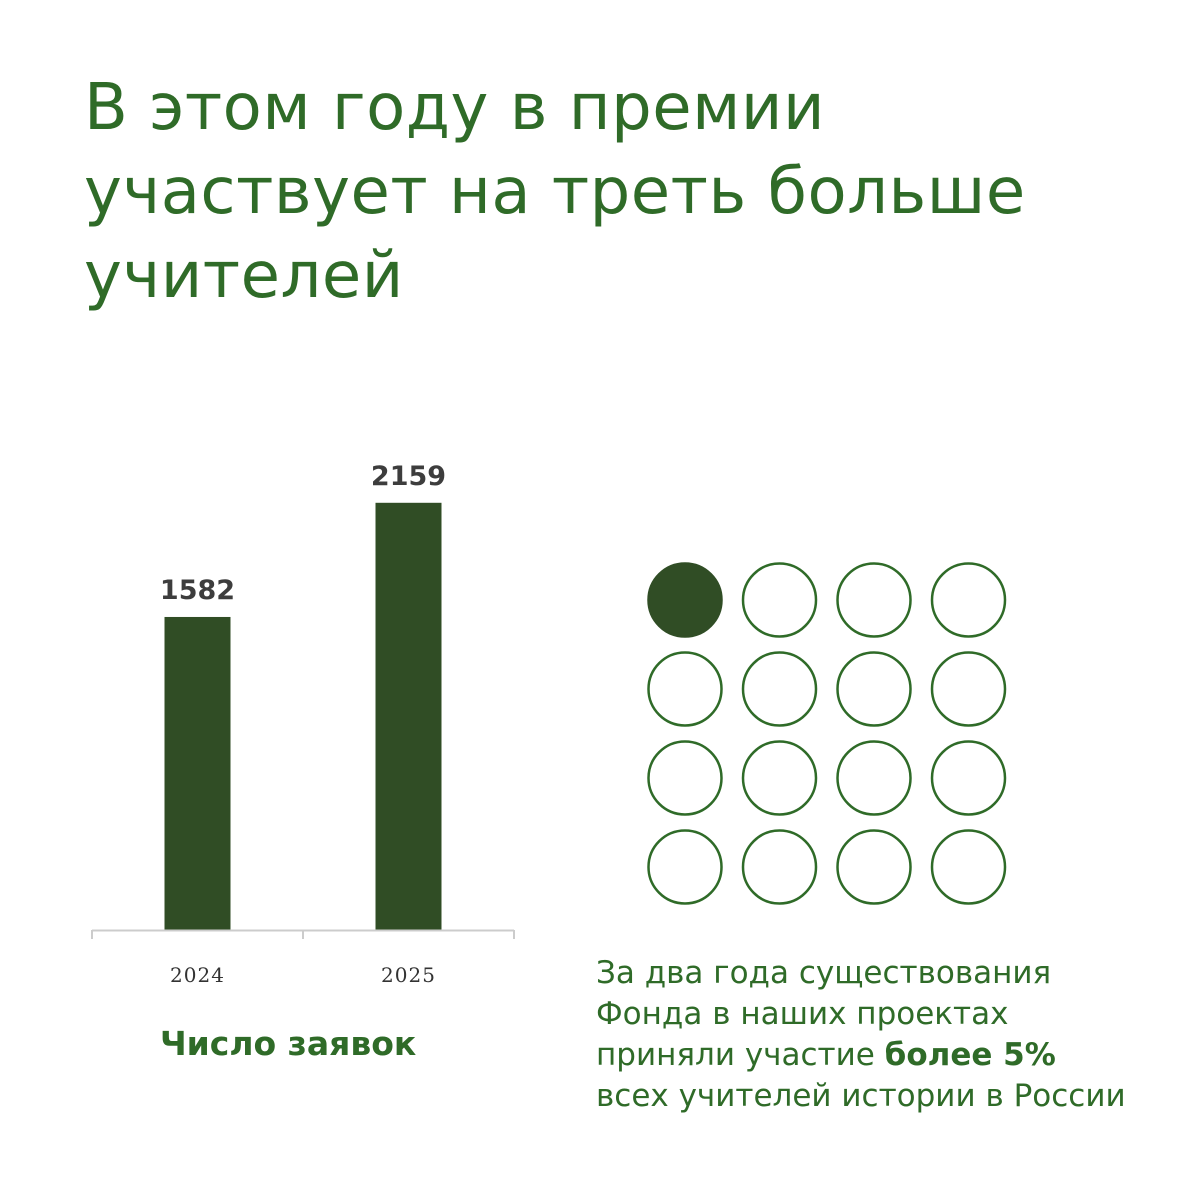 This screenshot has width=1200, height=1200. Describe the element at coordinates (740, 1055) in the screenshot. I see `note-line-3-prefix: приняли участие` at that location.